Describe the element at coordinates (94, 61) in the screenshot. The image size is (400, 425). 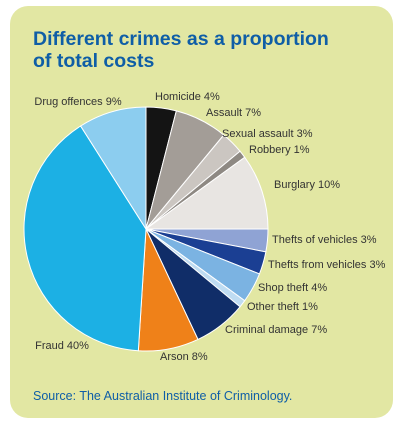
I see `chart-title-line-2: of total costs` at that location.